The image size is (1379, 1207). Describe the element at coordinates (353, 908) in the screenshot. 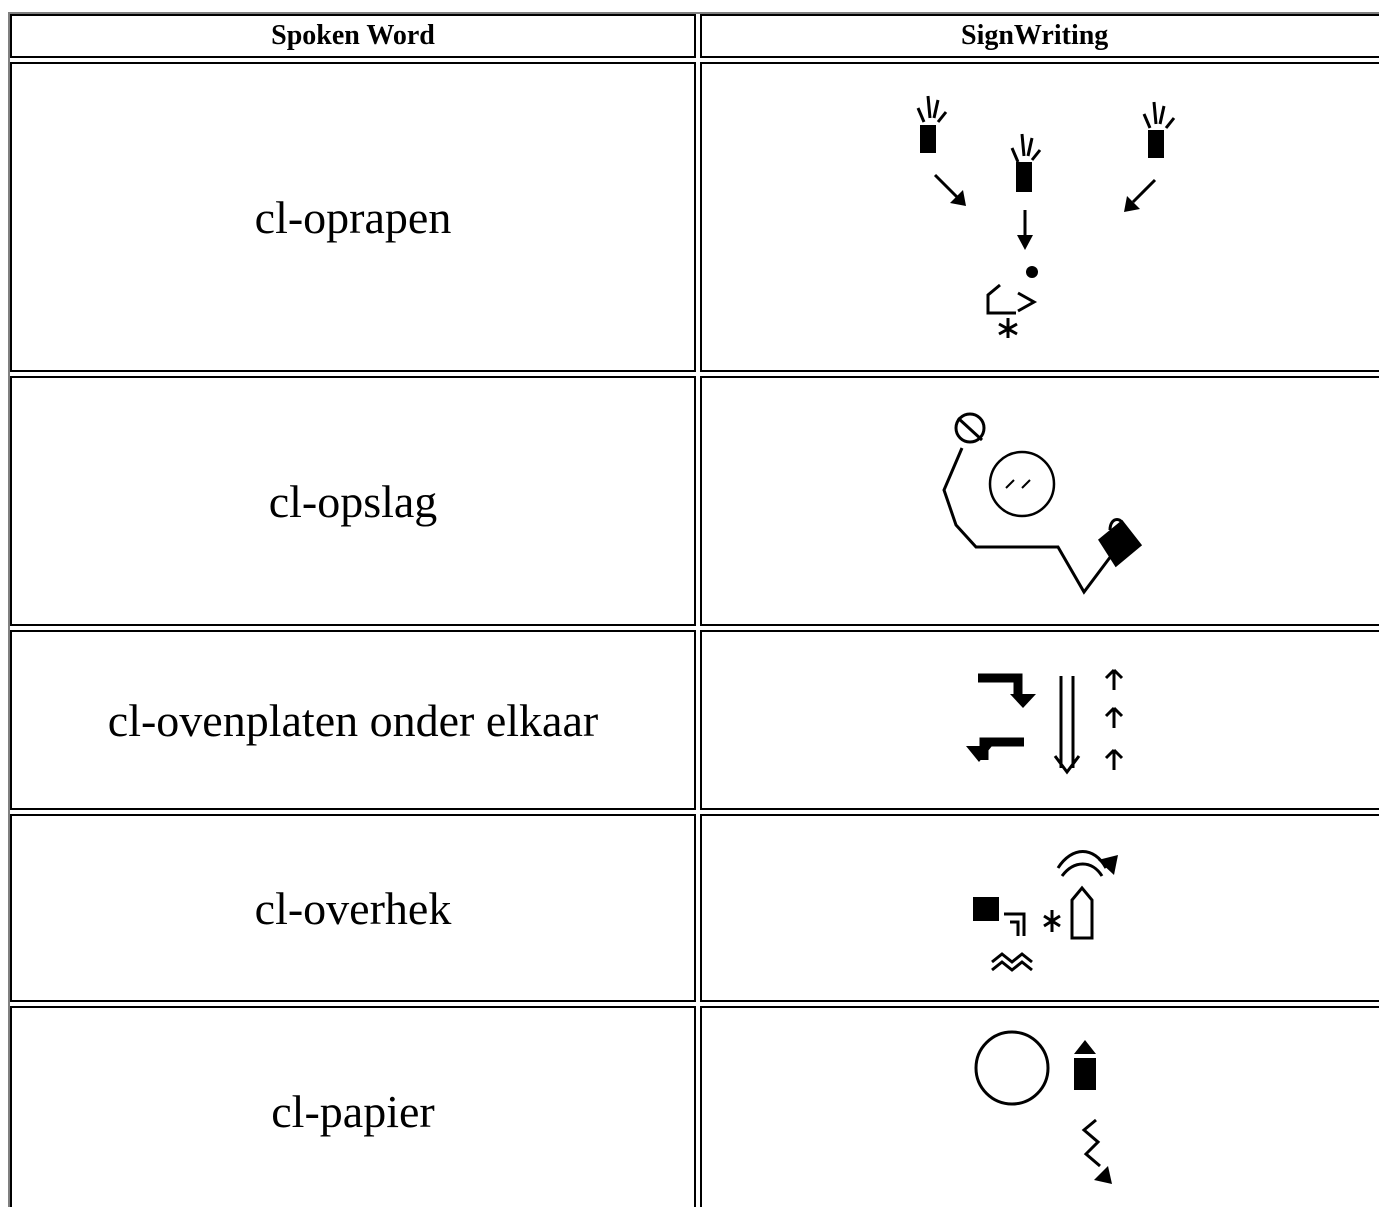

I see `word-cell: cl-overhek` at that location.